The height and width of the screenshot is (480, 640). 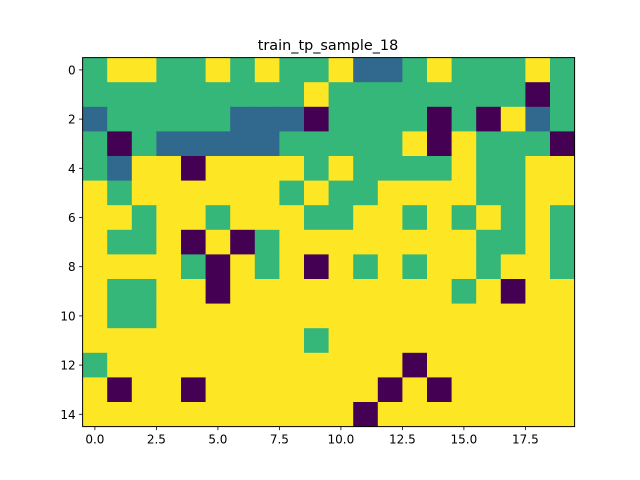 I want to click on y-tick-label: 0, so click(x=72, y=70).